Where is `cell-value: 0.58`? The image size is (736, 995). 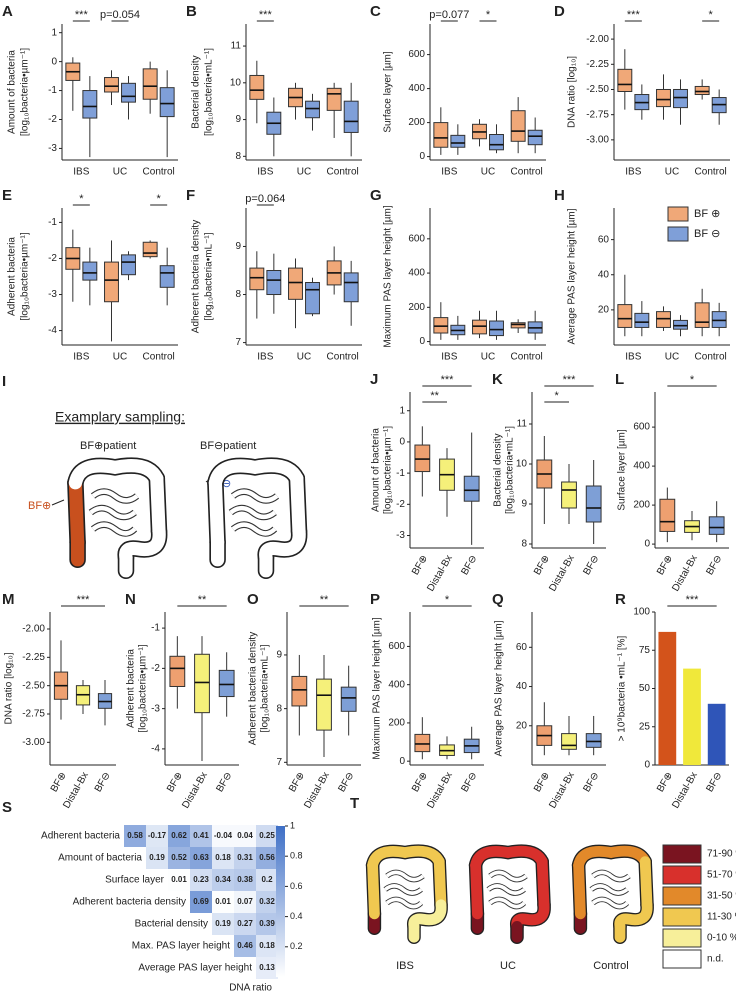 cell-value: 0.58 is located at coordinates (135, 835).